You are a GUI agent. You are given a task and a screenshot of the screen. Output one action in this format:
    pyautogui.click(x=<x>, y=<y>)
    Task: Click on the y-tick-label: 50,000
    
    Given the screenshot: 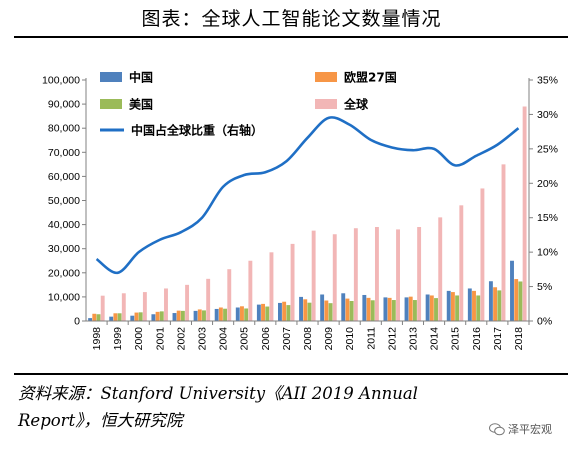 What is the action you would take?
    pyautogui.click(x=64, y=201)
    